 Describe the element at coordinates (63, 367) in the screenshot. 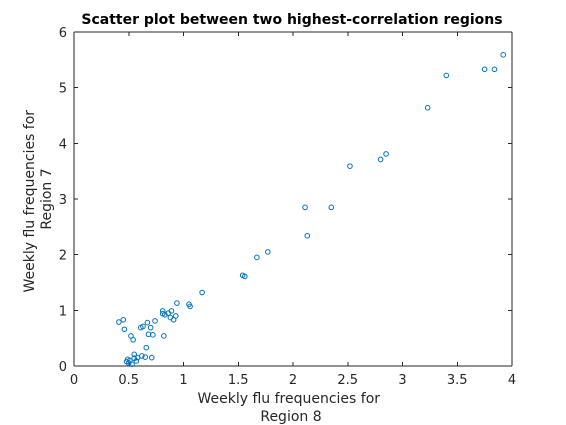

I see `y-tick-label: 0` at that location.